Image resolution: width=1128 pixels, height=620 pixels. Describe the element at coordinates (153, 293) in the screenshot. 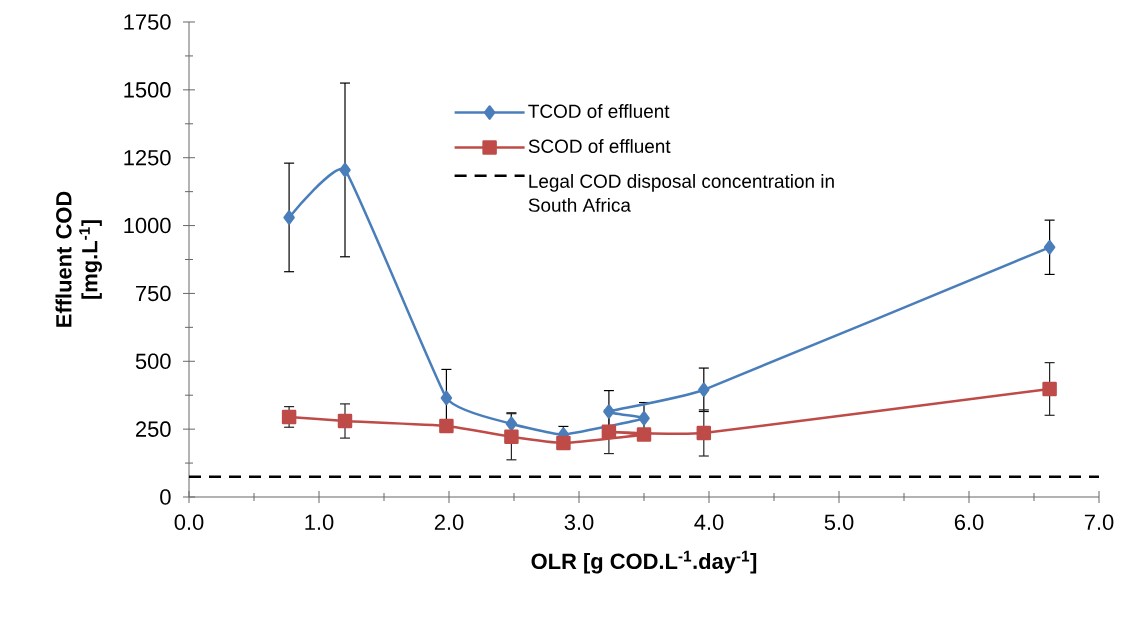

I see `y-tick-label: 750` at that location.